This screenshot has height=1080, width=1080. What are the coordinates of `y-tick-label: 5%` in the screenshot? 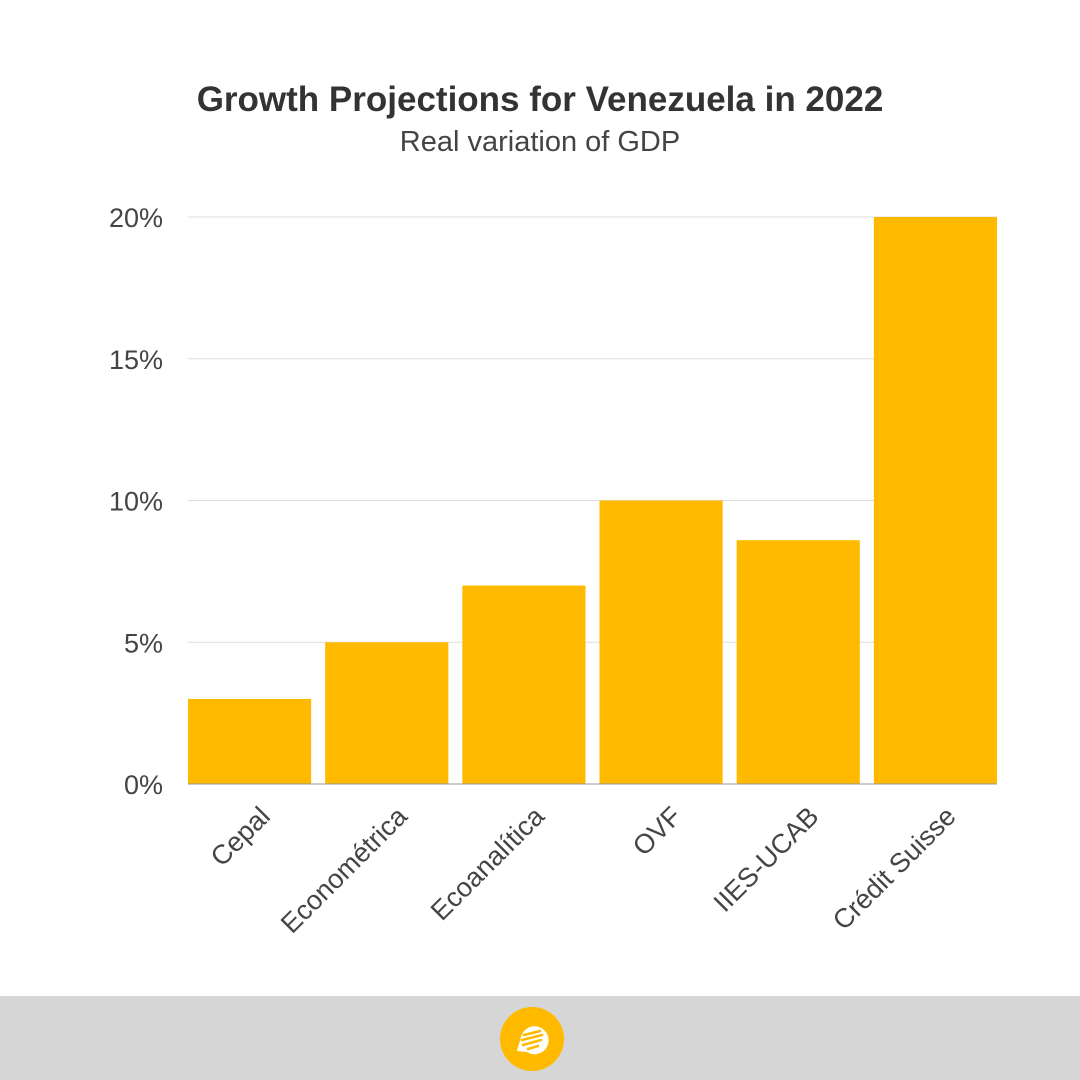 It's located at (143, 643).